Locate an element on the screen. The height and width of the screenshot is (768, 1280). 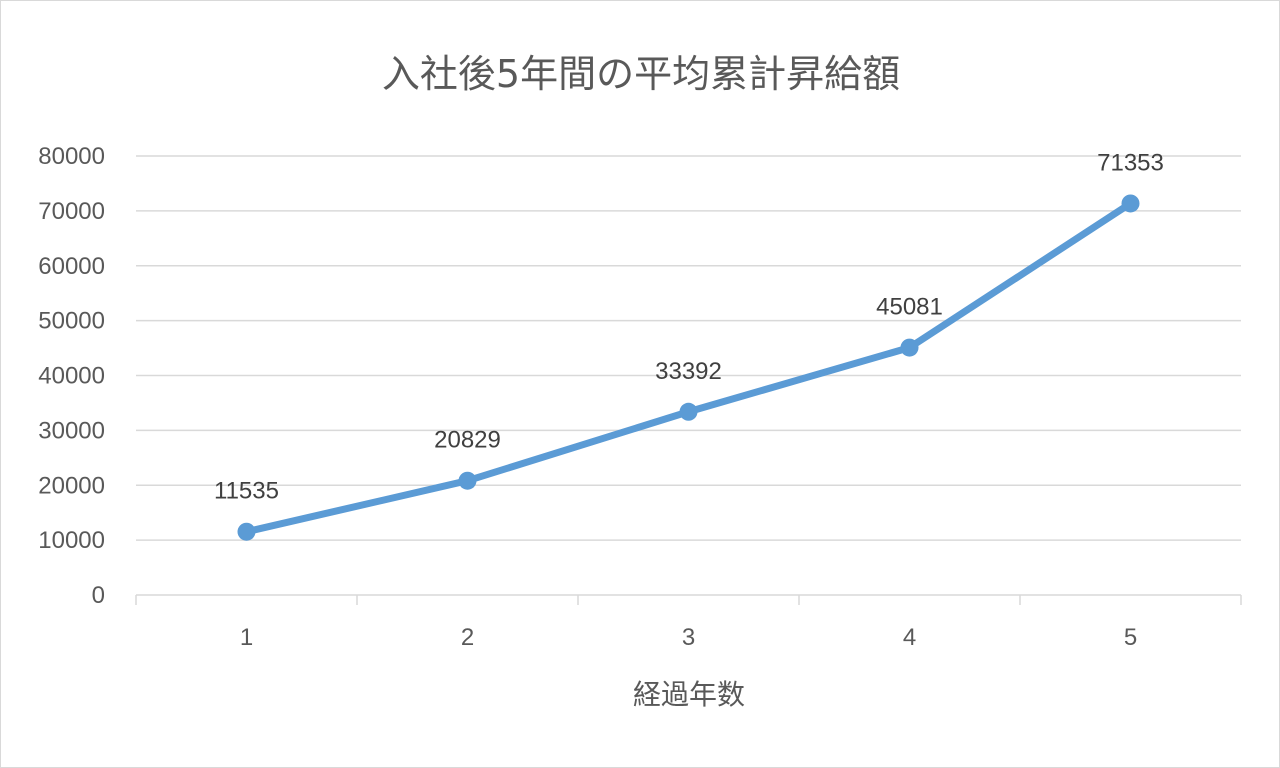
y-tick-label: 70000 is located at coordinates (71, 211).